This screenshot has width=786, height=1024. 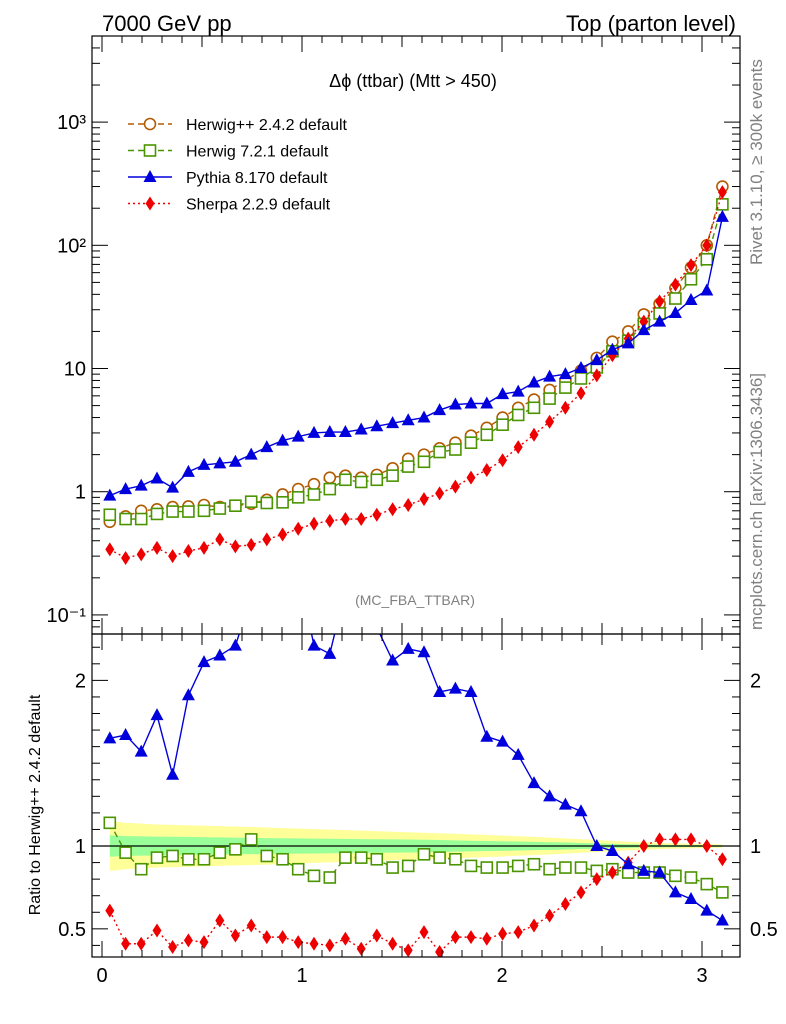 I want to click on y-tick-label: 10³, so click(x=71, y=123).